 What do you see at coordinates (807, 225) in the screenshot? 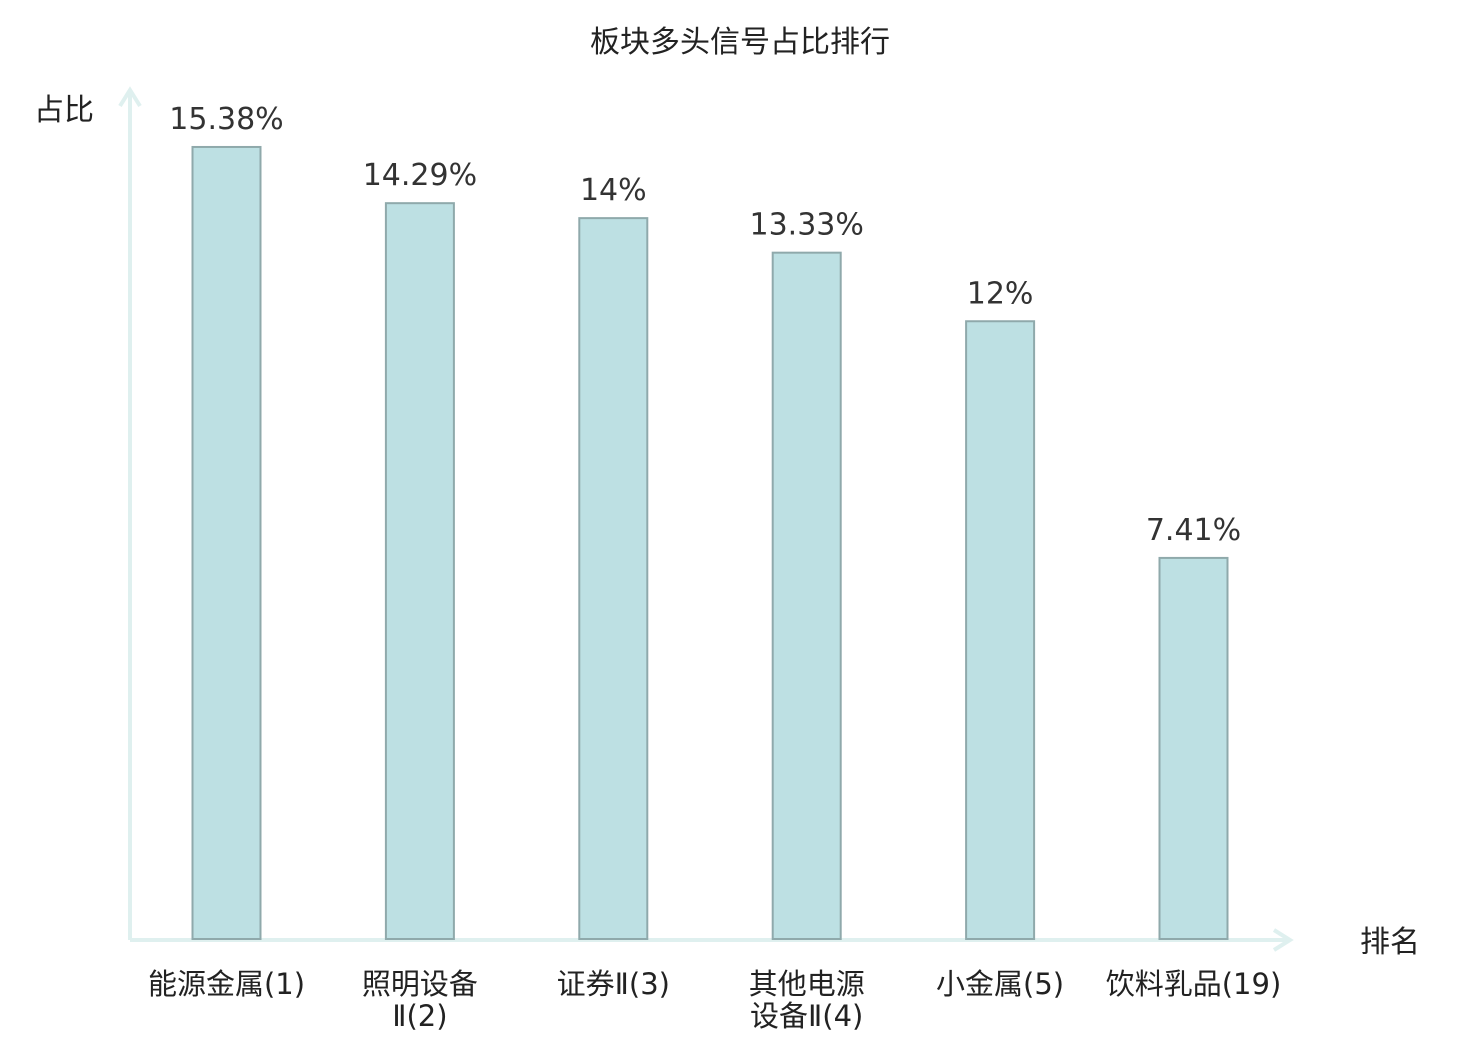
I see `value-label-4: 13.33%` at bounding box center [807, 225].